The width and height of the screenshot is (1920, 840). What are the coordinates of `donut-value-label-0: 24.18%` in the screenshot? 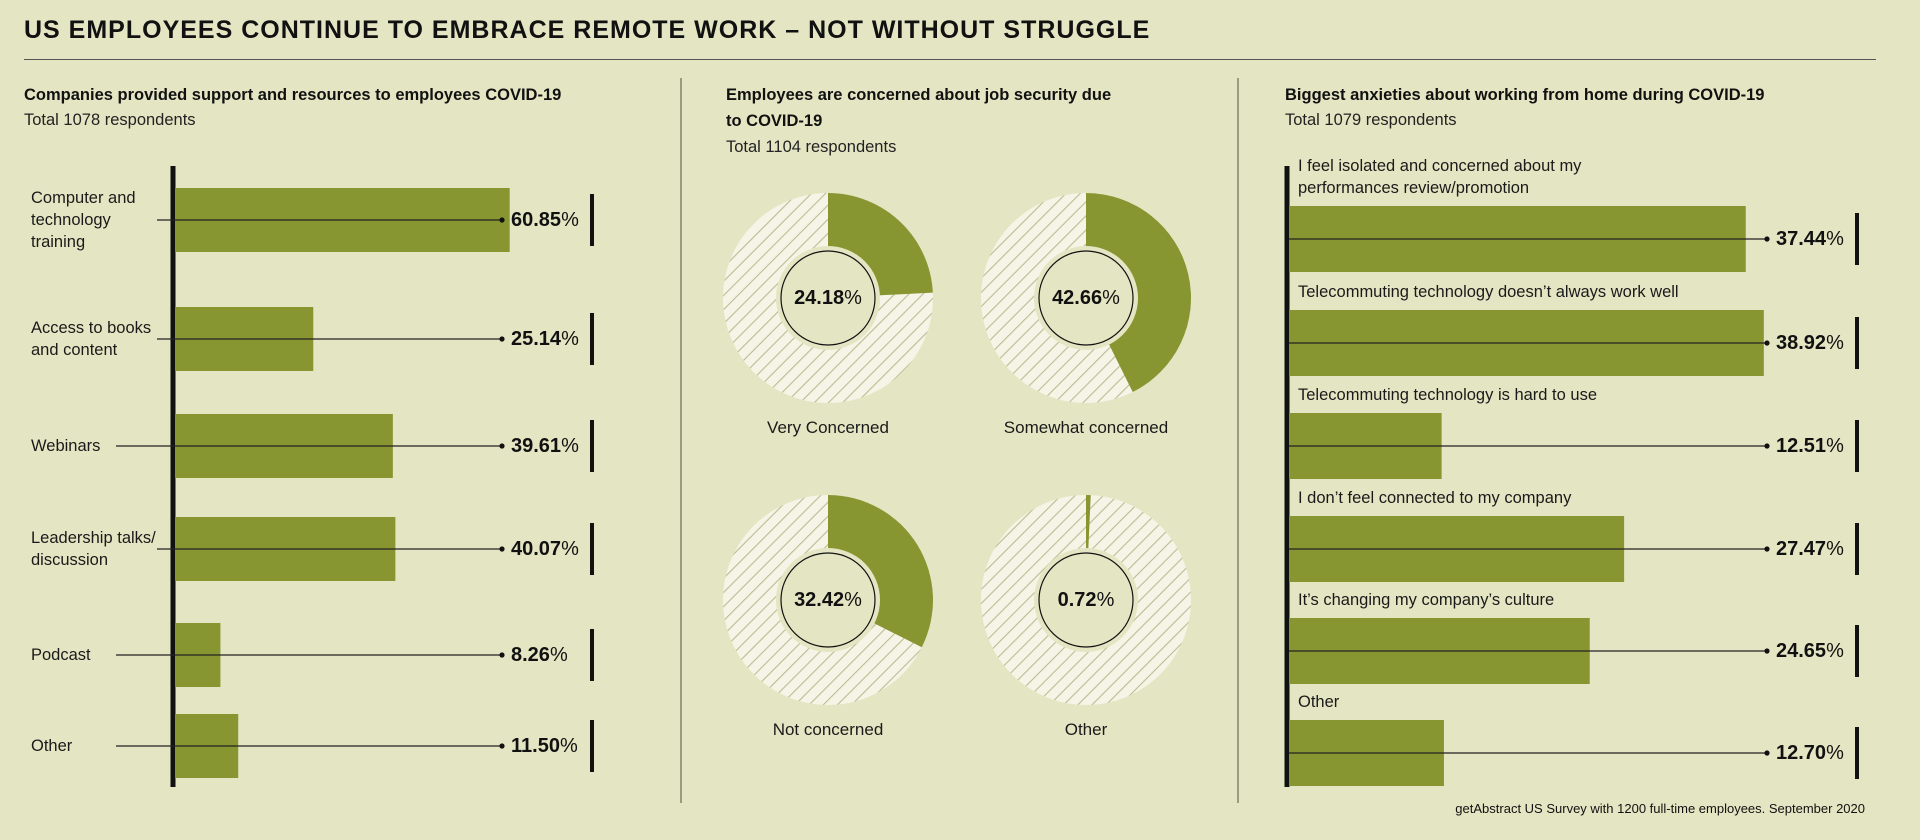 It's located at (828, 298).